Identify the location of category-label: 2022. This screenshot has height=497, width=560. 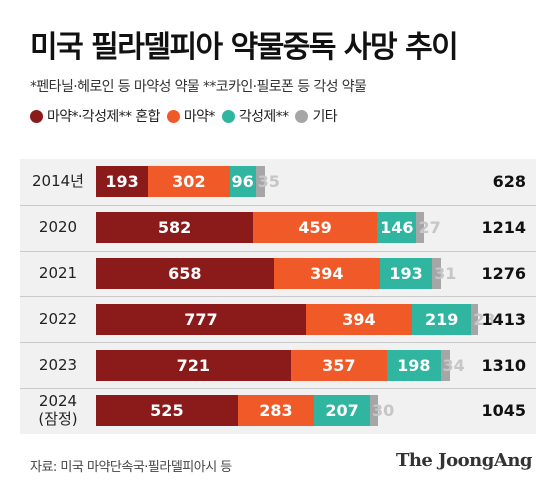
(58, 319).